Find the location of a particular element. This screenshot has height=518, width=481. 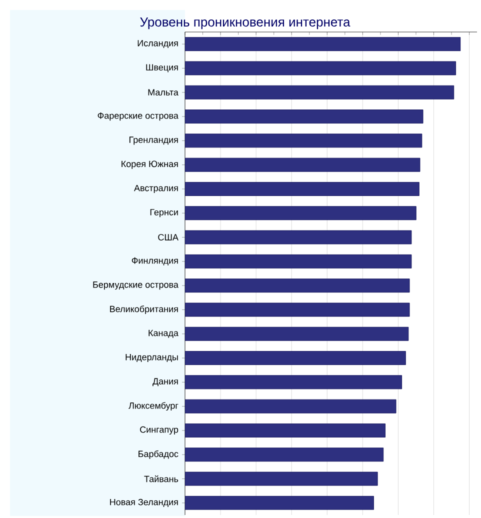

y-tick-label: Мальта is located at coordinates (163, 92).